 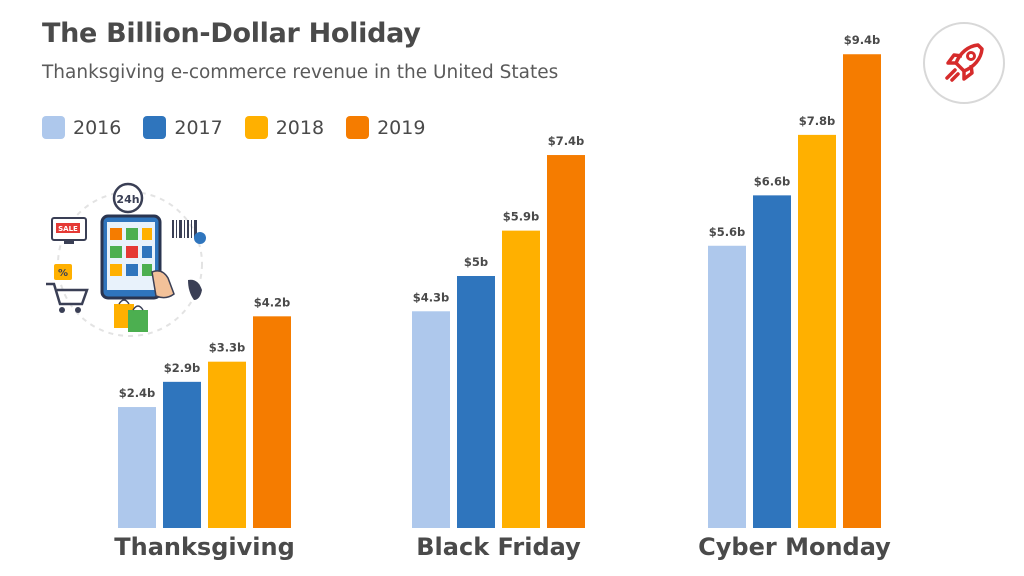 I want to click on data-label: $6.6b, so click(x=772, y=181).